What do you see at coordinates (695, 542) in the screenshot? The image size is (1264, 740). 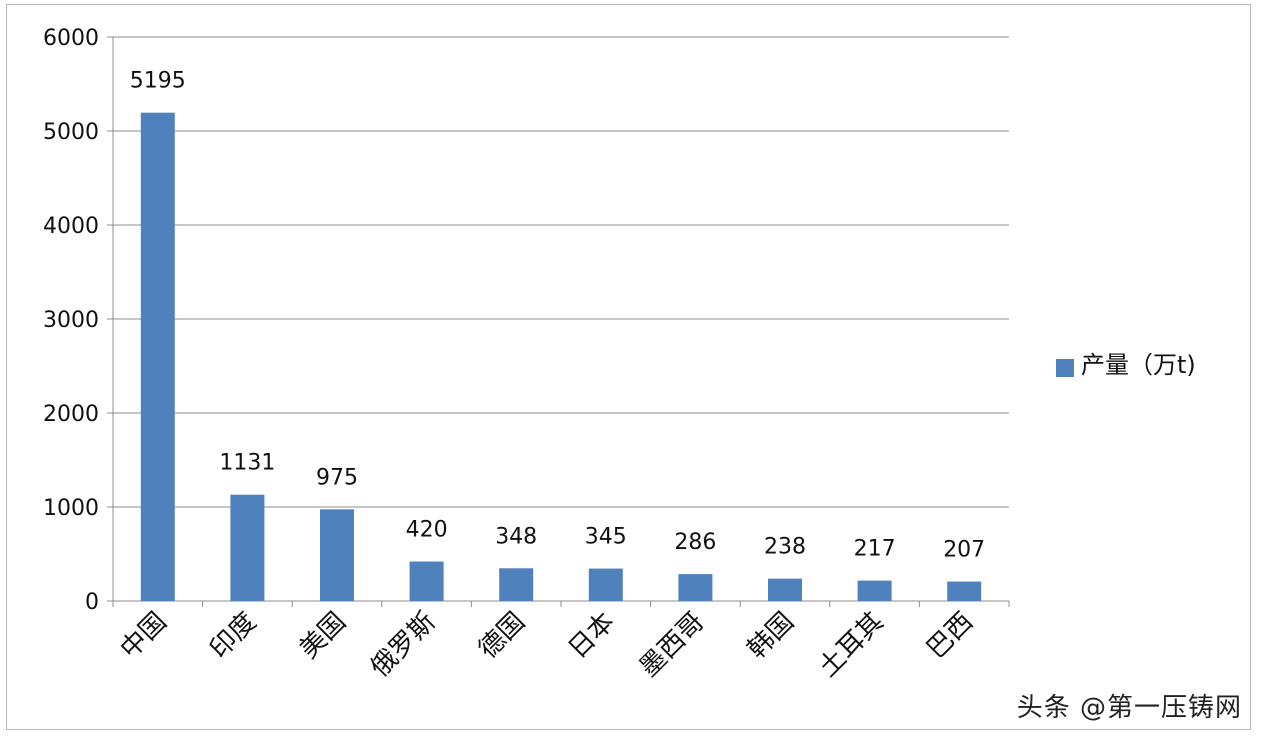 I see `data-label: 286` at bounding box center [695, 542].